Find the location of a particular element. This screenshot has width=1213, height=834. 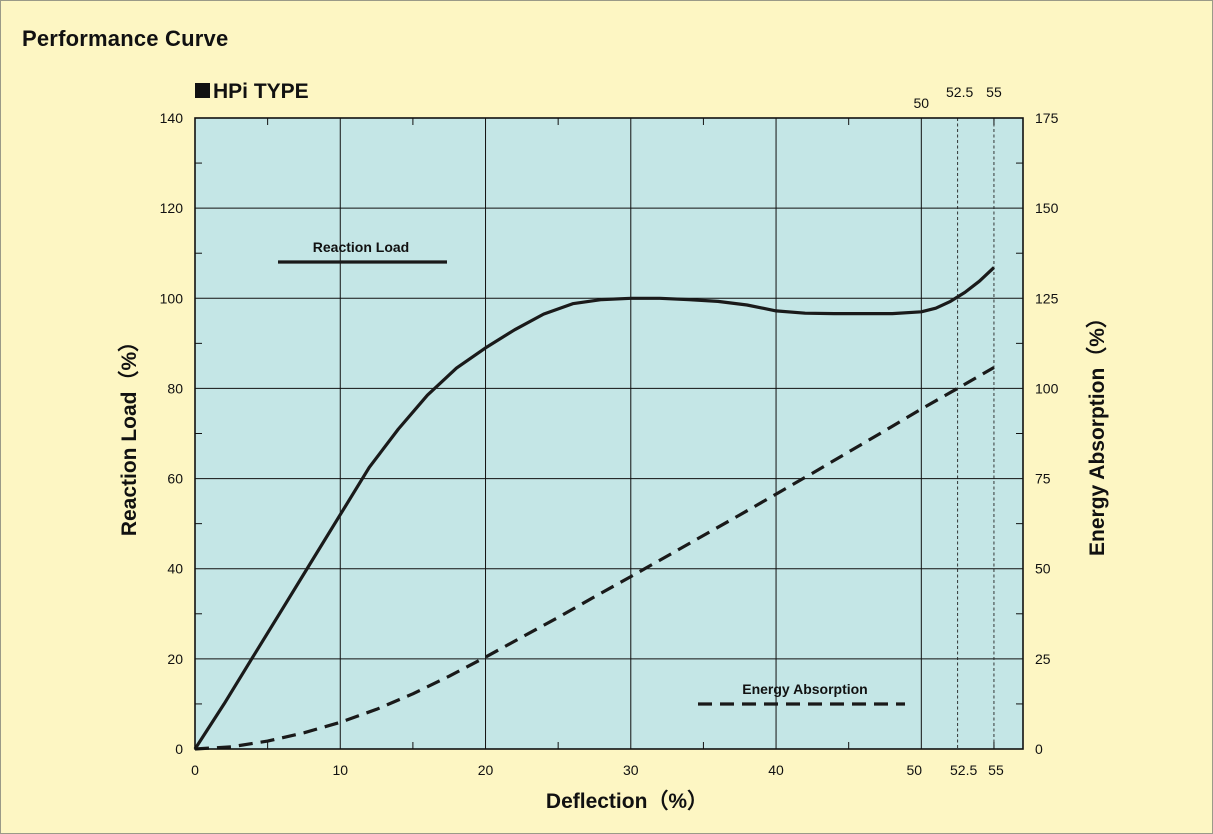

y2-axis-title: Energy Absorption（%） is located at coordinates (1097, 431).